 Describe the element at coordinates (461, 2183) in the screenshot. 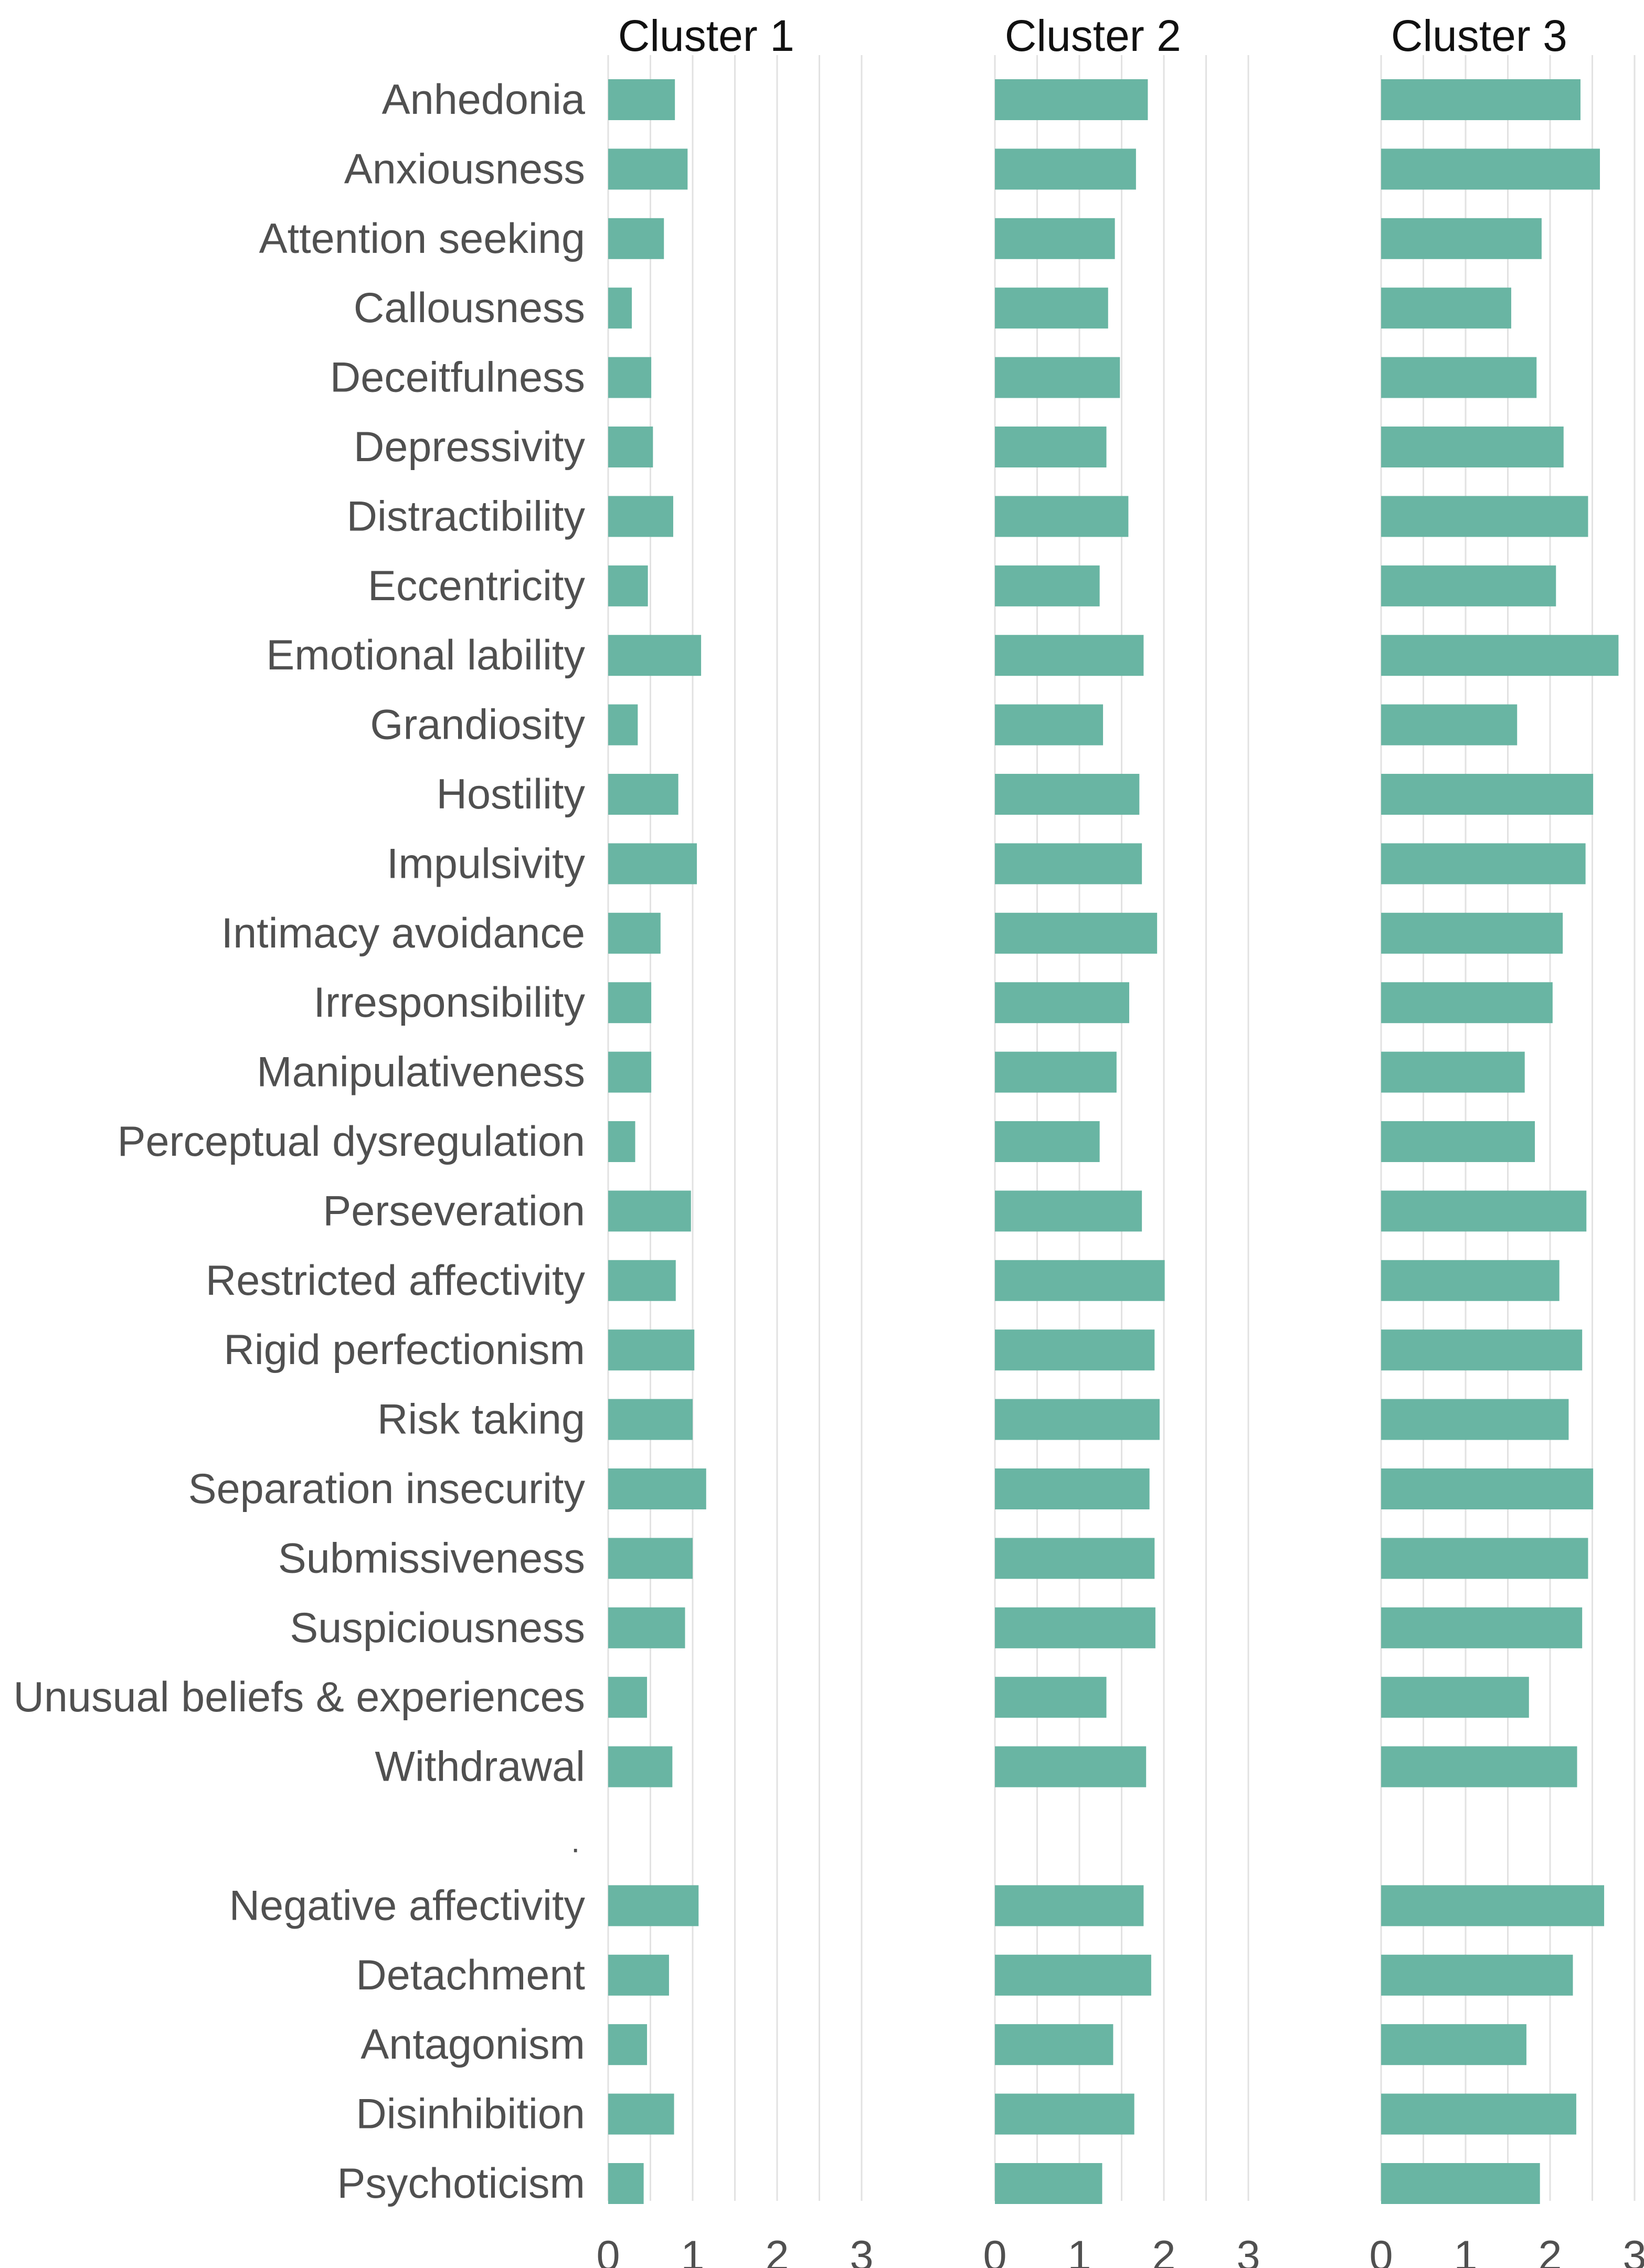

I see `row-label-psychoticism: Psychoticism` at that location.